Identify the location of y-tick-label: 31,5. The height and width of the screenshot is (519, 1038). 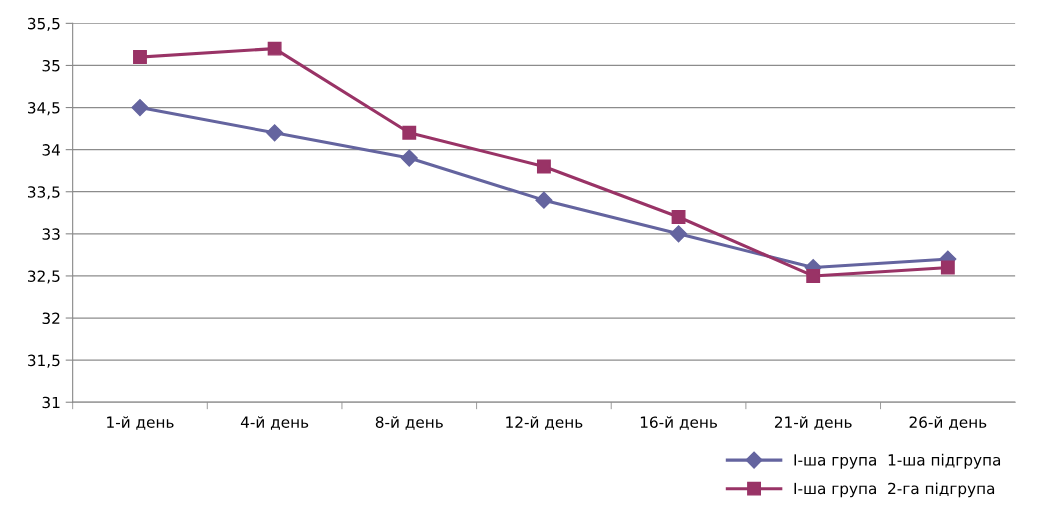
(44, 361).